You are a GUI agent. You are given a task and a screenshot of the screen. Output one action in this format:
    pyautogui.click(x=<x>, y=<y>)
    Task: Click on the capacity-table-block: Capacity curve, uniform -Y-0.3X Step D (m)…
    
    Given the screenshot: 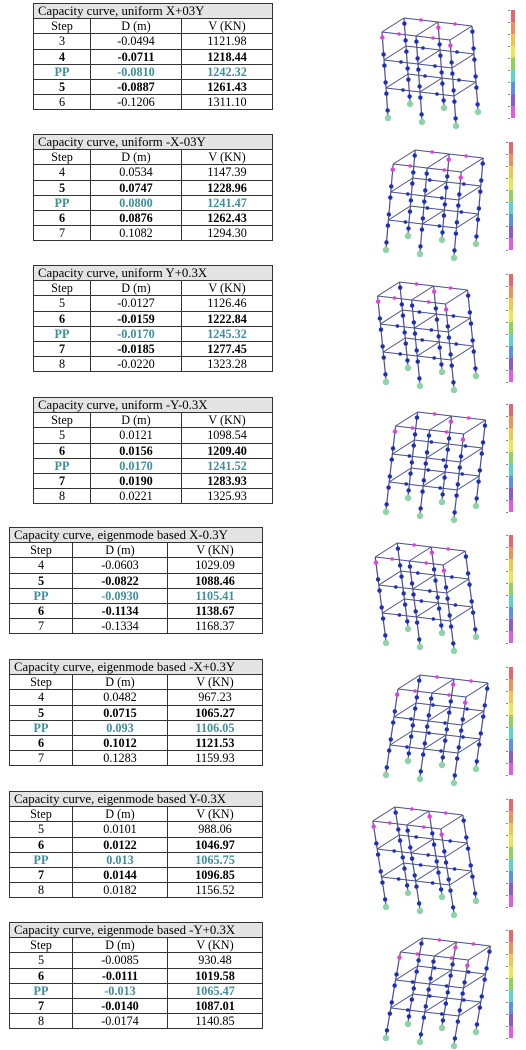 What is the action you would take?
    pyautogui.click(x=153, y=450)
    